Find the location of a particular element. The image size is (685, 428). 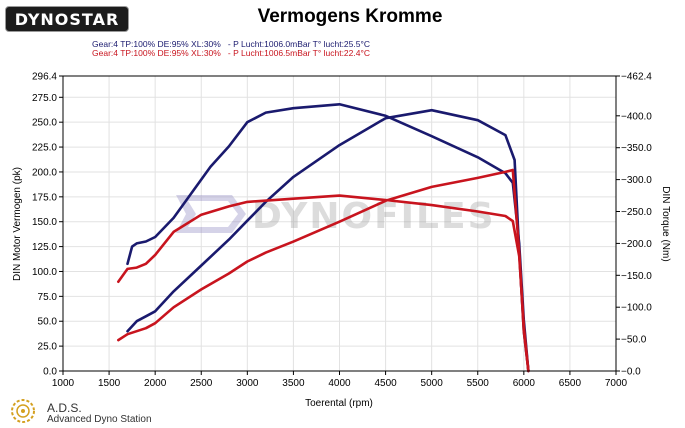

x-tick-label: 3500 is located at coordinates (293, 383).